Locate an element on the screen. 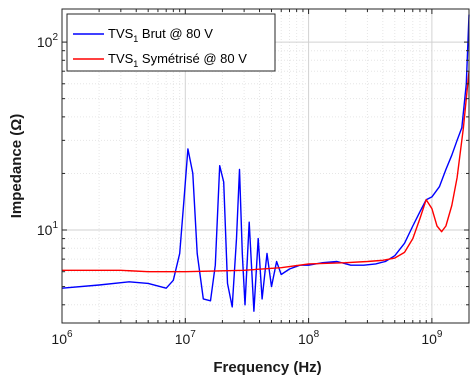 The width and height of the screenshot is (470, 379). x-tick-labels: 10⁶ 10⁷ 10⁸ 10⁹ is located at coordinates (246, 338).